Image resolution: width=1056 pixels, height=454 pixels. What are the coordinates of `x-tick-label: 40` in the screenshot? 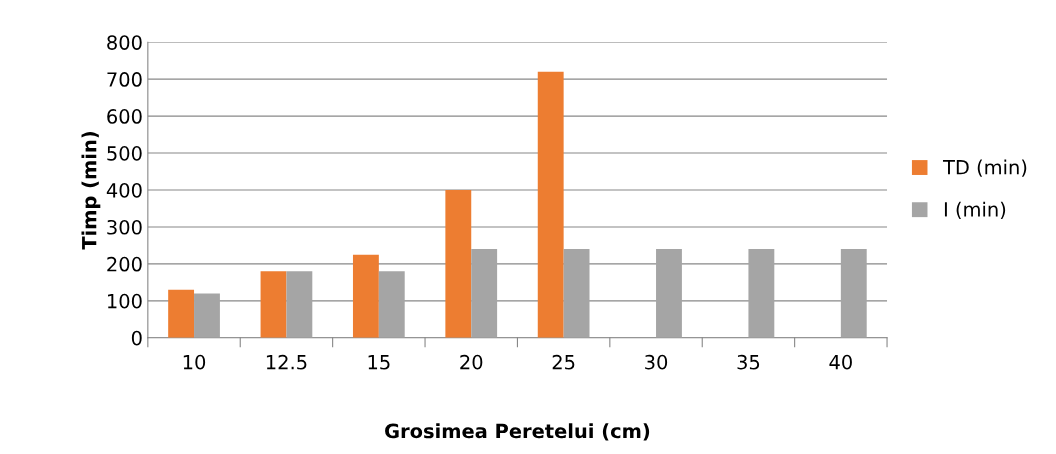 It's located at (840, 362).